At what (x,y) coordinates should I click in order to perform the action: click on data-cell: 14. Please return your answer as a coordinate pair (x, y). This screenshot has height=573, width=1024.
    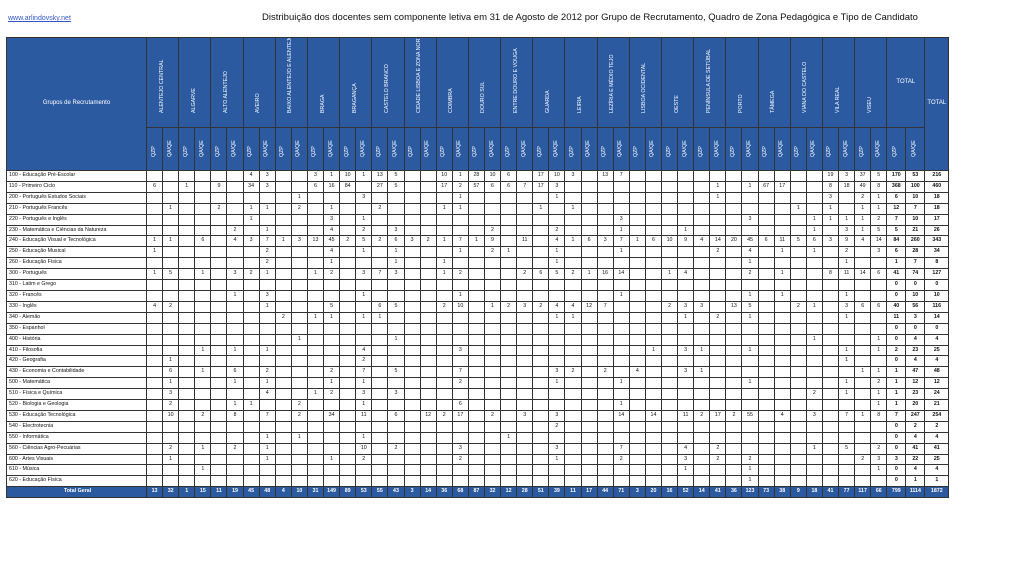
    Looking at the image, I should click on (621, 415).